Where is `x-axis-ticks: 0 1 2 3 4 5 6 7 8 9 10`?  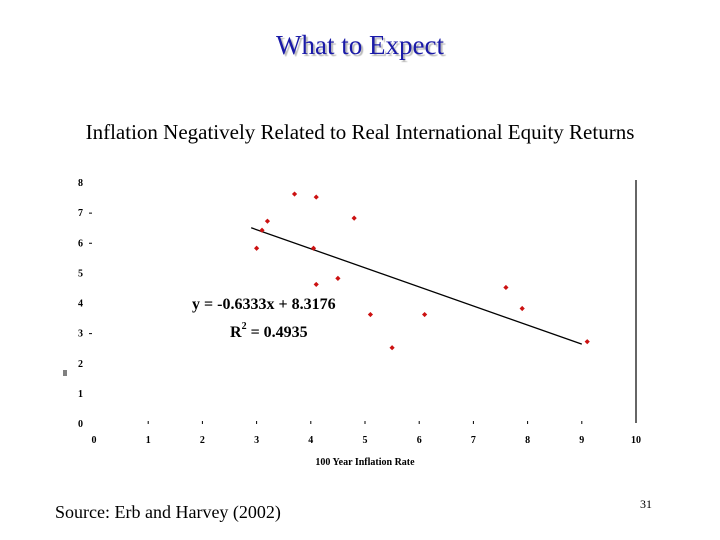
x-axis-ticks: 0 1 2 3 4 5 6 7 8 9 10 is located at coordinates (366, 433).